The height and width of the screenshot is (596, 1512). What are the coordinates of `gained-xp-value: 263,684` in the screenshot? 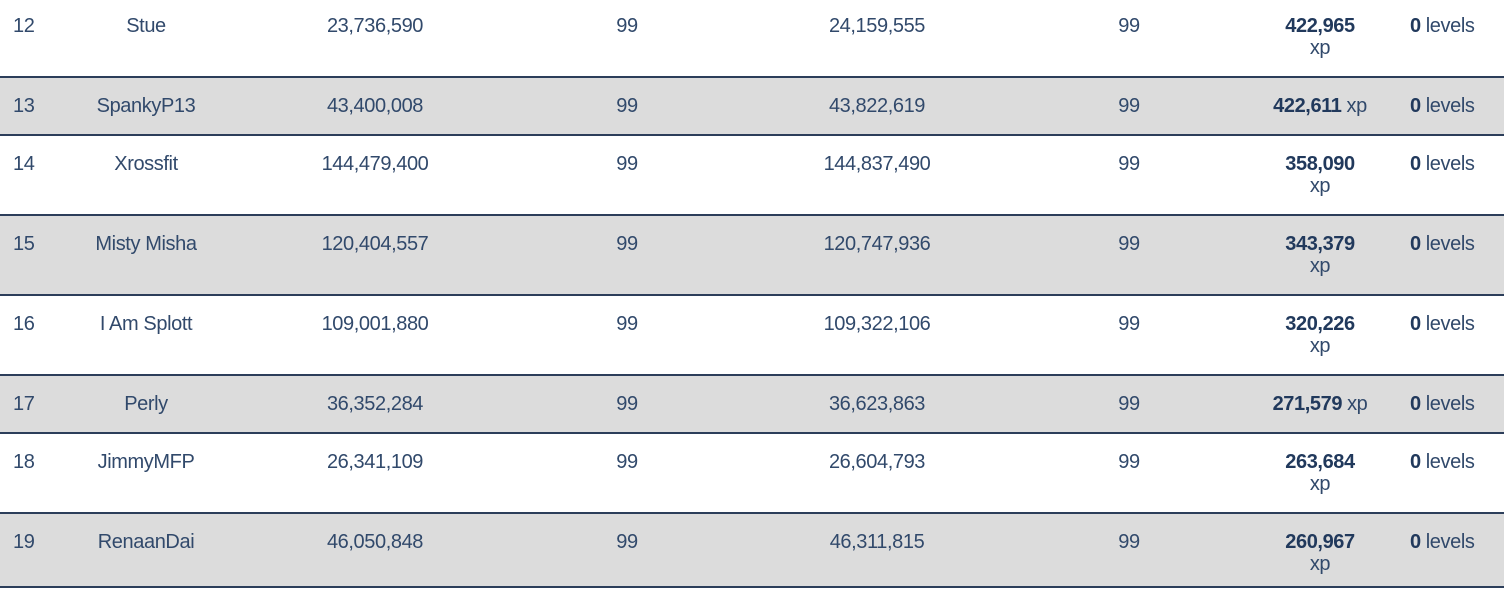 It's located at (1320, 462).